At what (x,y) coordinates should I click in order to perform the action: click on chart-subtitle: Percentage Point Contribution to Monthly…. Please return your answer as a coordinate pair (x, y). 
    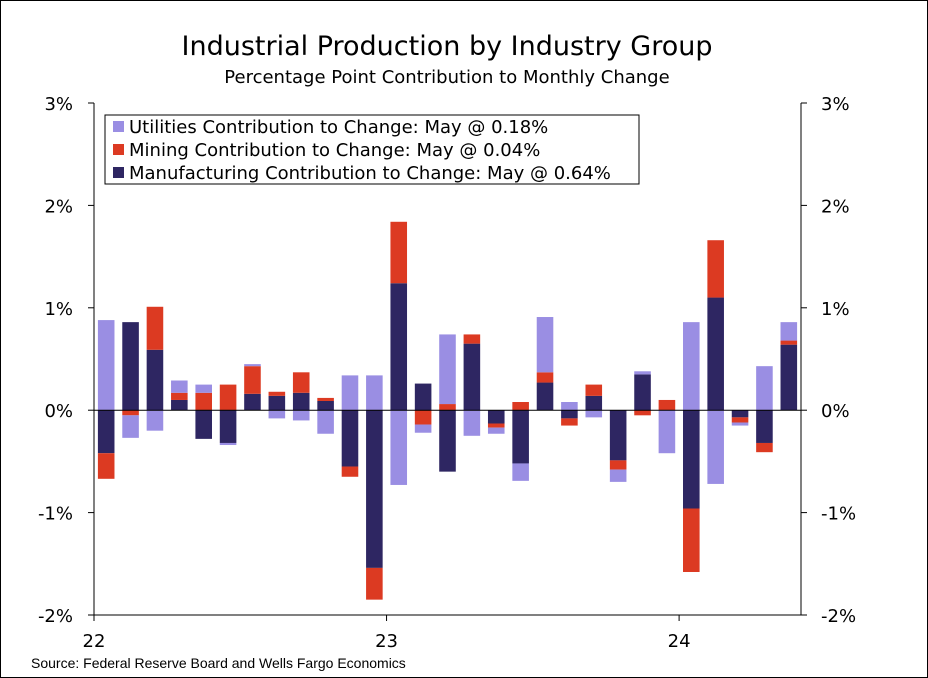
    Looking at the image, I should click on (447, 77).